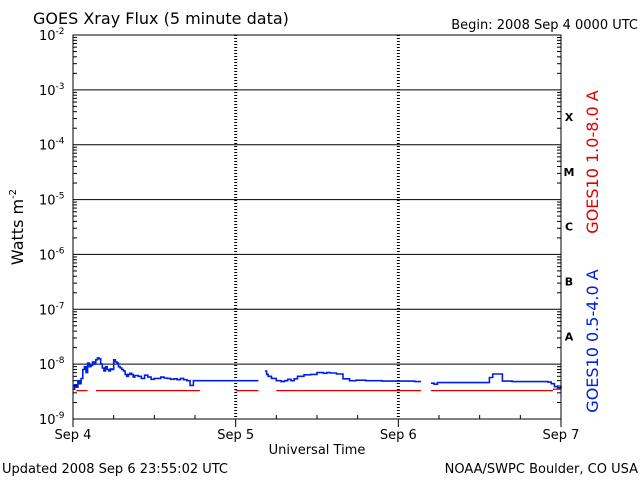 The width and height of the screenshot is (640, 480). I want to click on x-tick-label: Sep 7, so click(561, 435).